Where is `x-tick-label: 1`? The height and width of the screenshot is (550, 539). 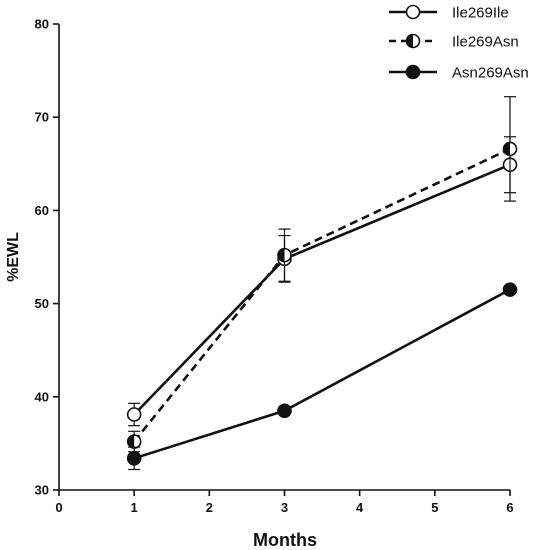
x-tick-label: 1 is located at coordinates (134, 507).